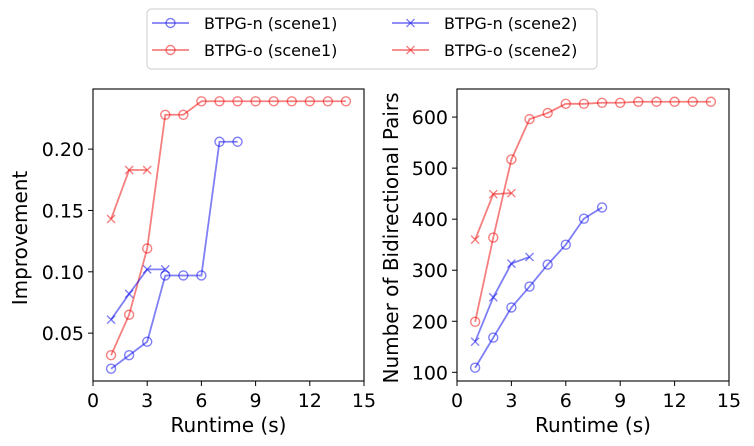 This screenshot has height=446, width=754. I want to click on y-tick-label: 200, so click(430, 322).